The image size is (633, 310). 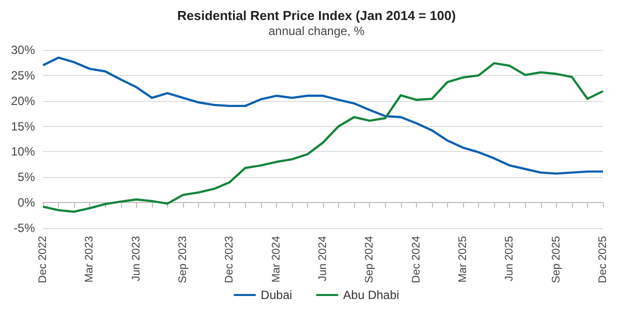 What do you see at coordinates (23, 151) in the screenshot?
I see `y-tick-label: 10%` at bounding box center [23, 151].